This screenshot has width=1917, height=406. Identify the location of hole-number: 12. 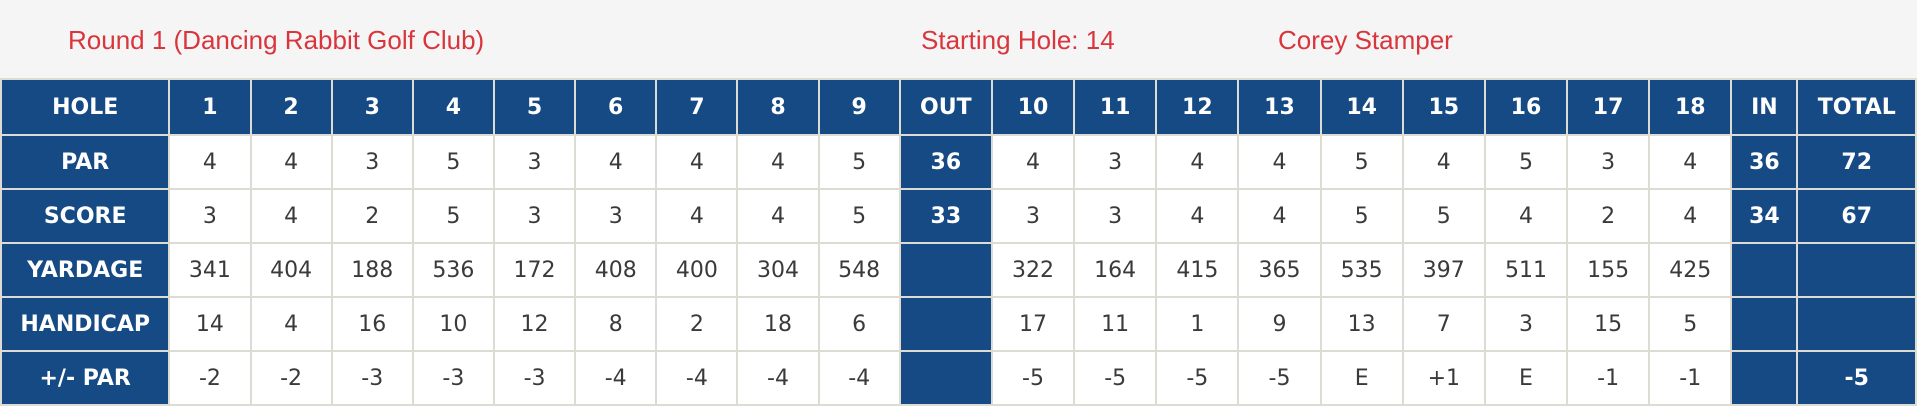
(1197, 107).